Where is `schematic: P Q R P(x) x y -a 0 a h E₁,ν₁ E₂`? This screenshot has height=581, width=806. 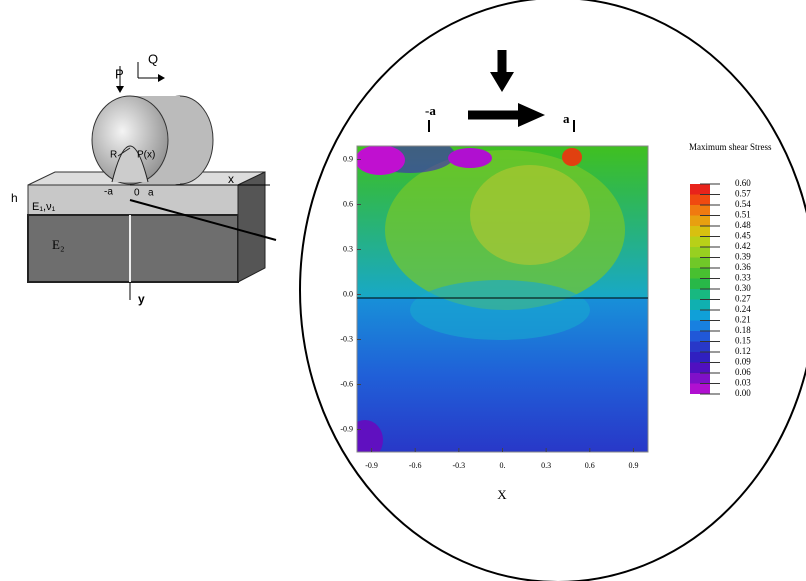
schematic: P Q R P(x) x y -a 0 a h E₁,ν₁ E₂ is located at coordinates (144, 178).